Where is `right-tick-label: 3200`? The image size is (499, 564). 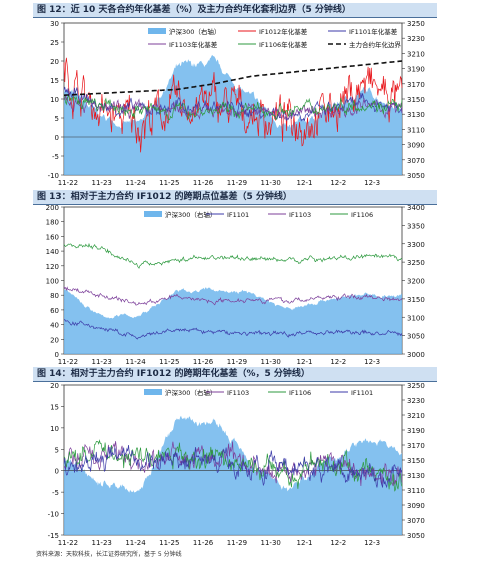
right-tick-label: 3200 is located at coordinates (416, 282).